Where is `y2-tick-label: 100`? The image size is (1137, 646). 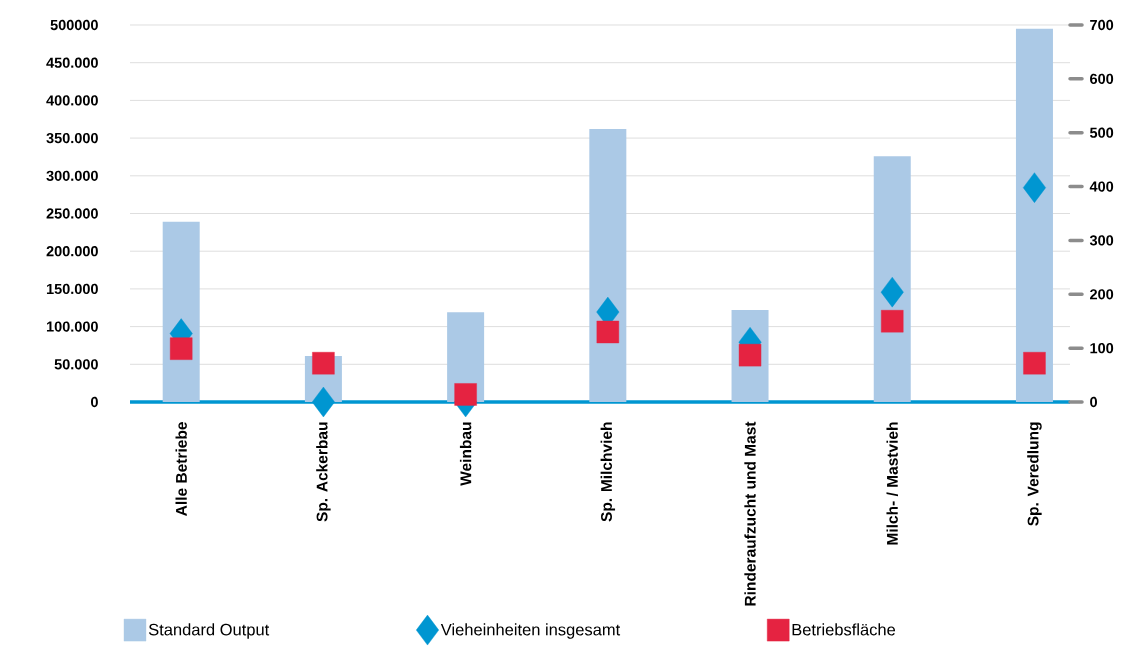 y2-tick-label: 100 is located at coordinates (1102, 348).